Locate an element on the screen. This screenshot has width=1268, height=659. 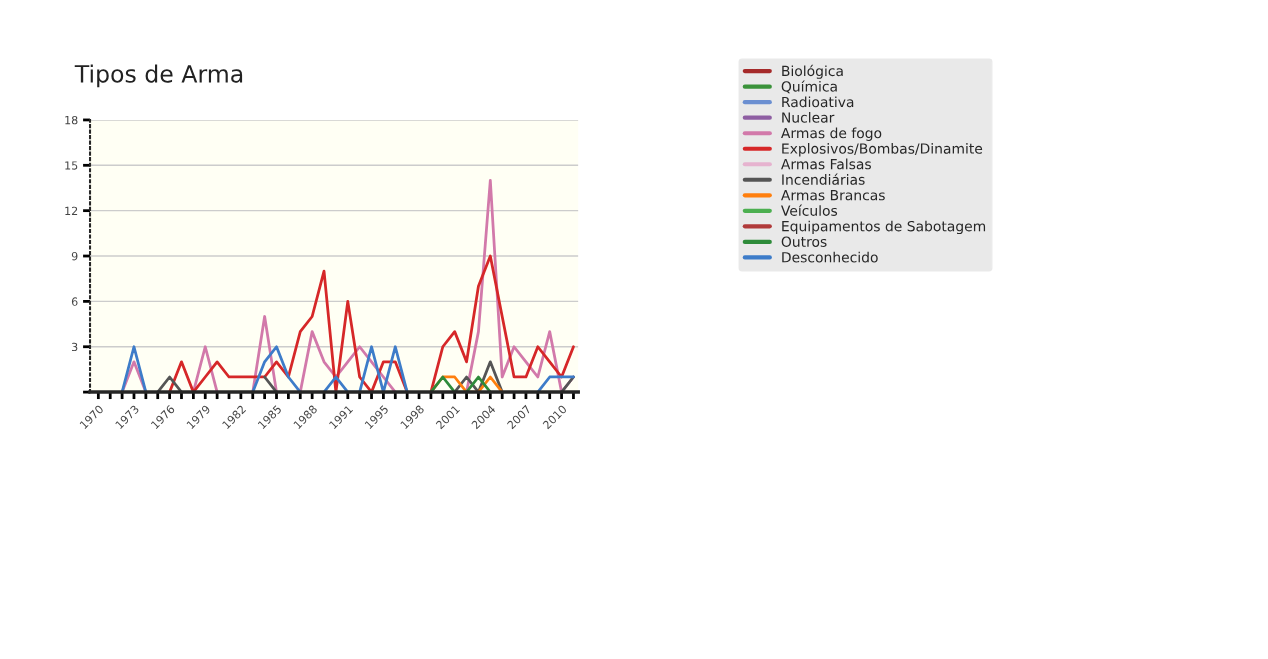
y-tick-label: 18 is located at coordinates (71, 120).